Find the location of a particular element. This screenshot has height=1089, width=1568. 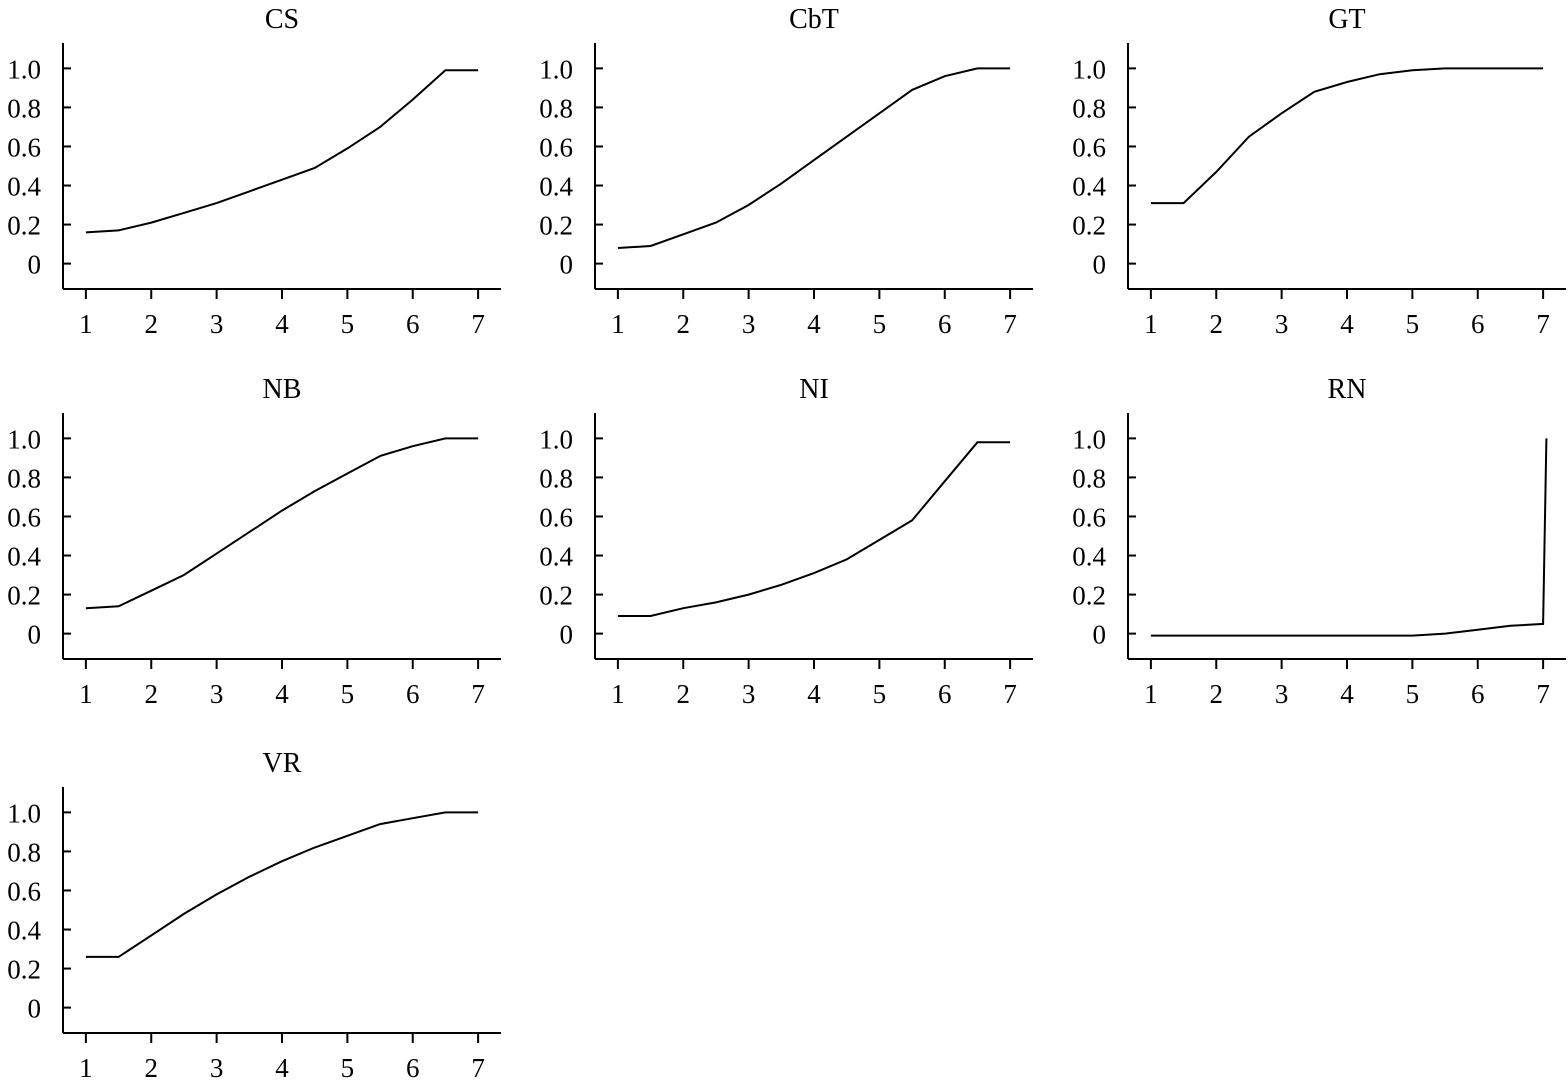

panel-title: CbT is located at coordinates (814, 19).